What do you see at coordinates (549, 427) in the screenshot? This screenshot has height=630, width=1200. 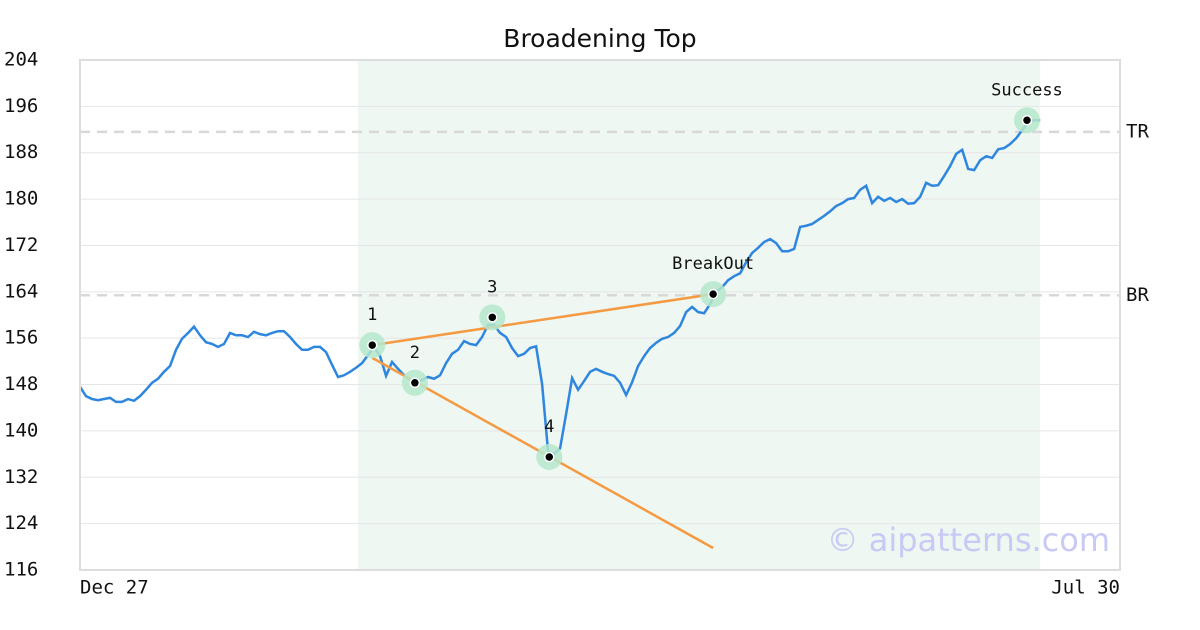 I see `point-label: 4` at bounding box center [549, 427].